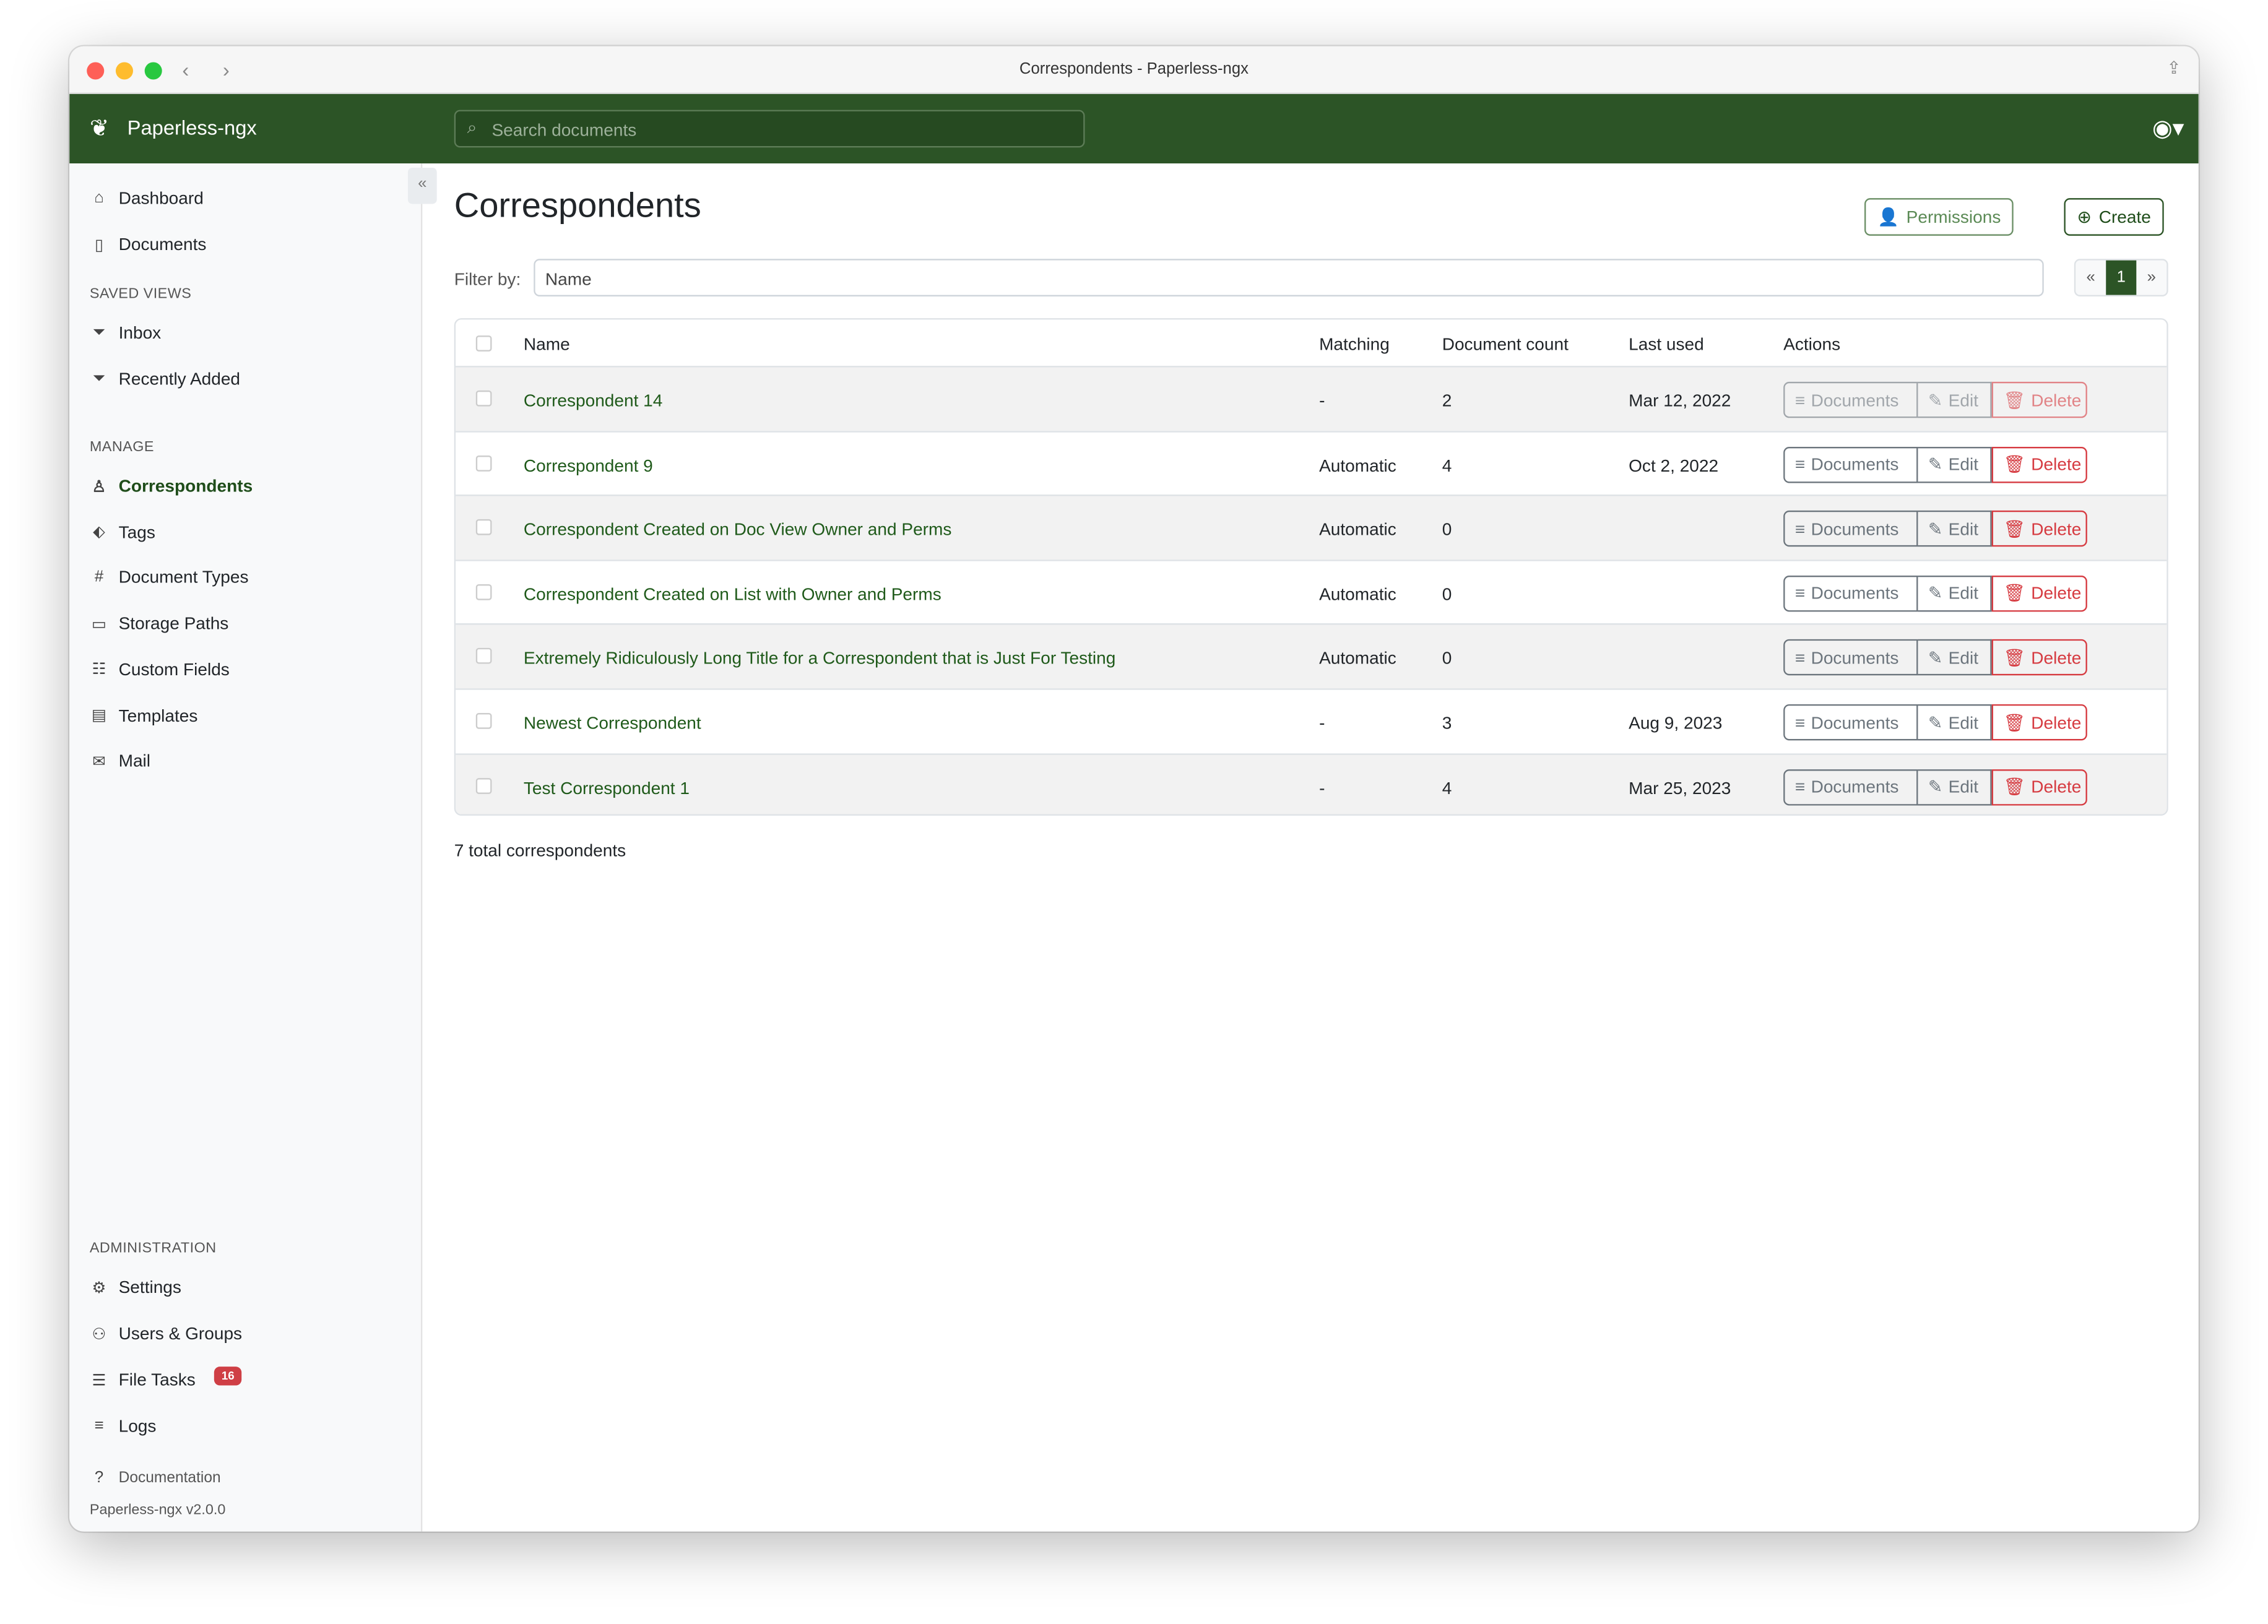  I want to click on close-window-button, so click(96, 71).